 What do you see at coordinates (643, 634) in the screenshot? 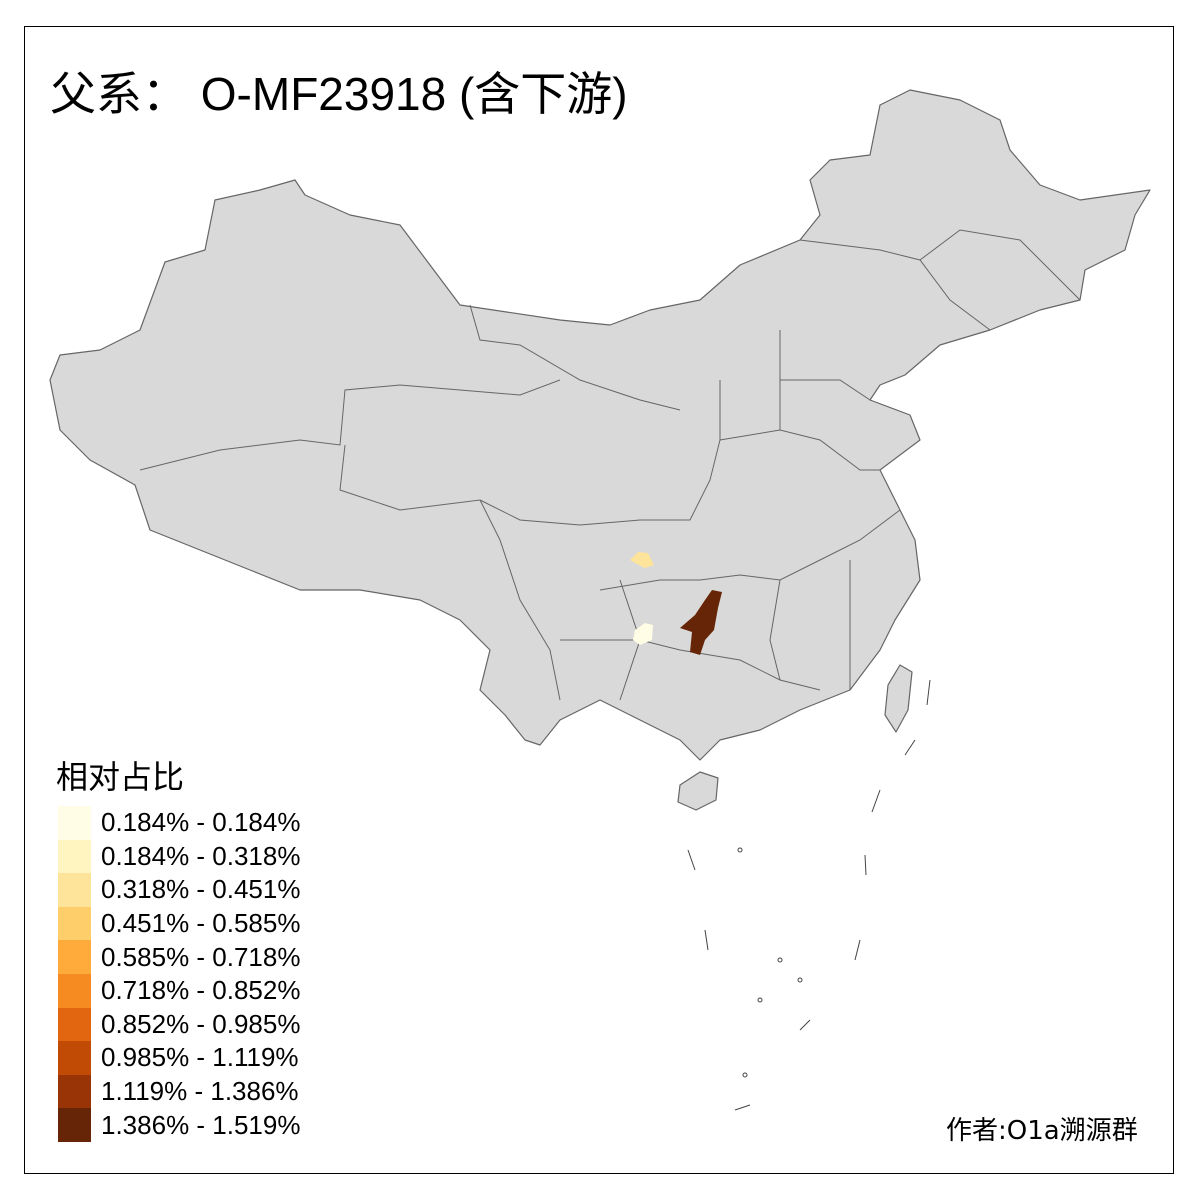
I see `region-lowest` at bounding box center [643, 634].